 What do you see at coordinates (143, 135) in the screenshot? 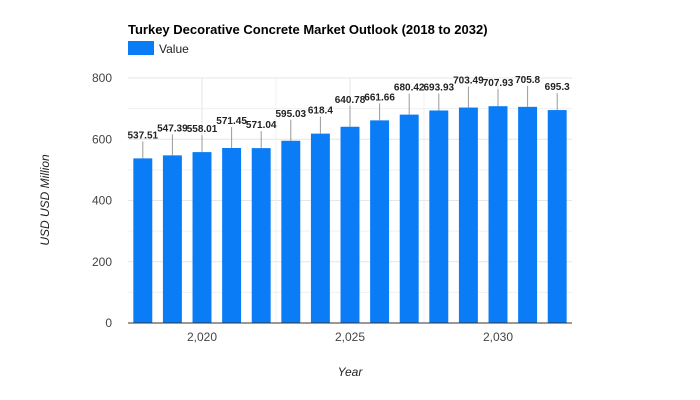
I see `data-label: 537.51` at bounding box center [143, 135].